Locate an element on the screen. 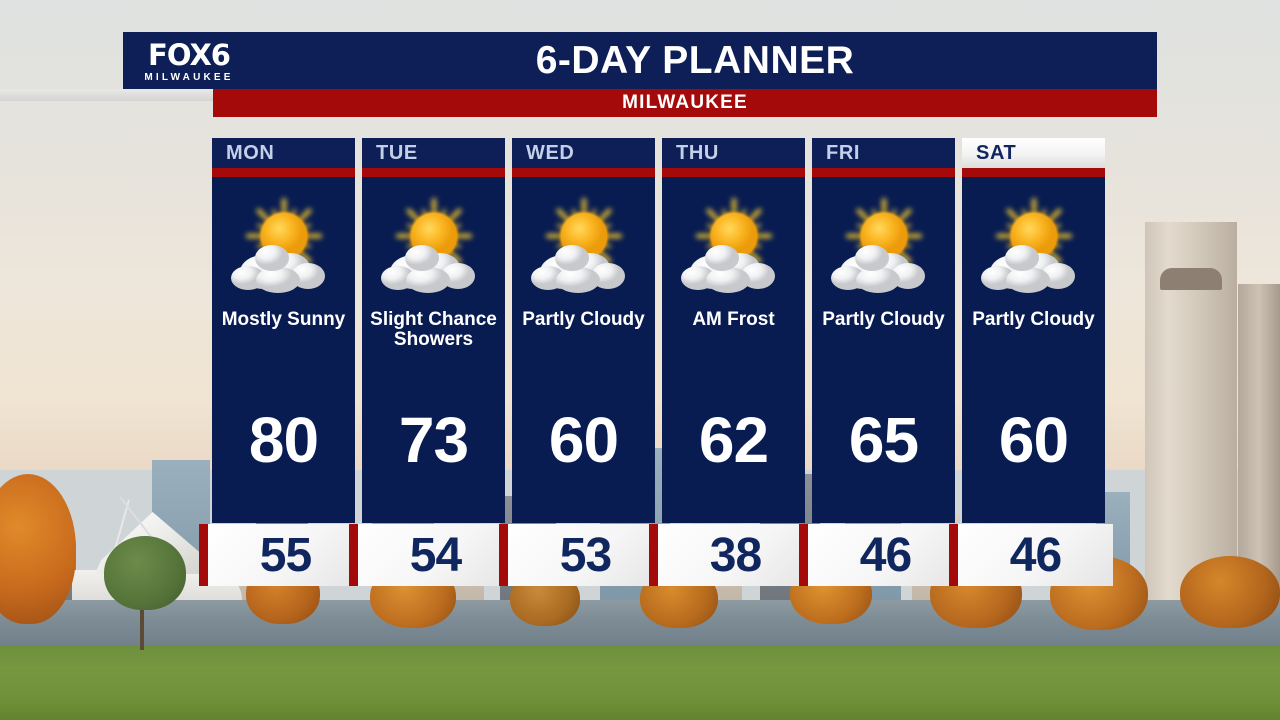  day-label: THU is located at coordinates (697, 152).